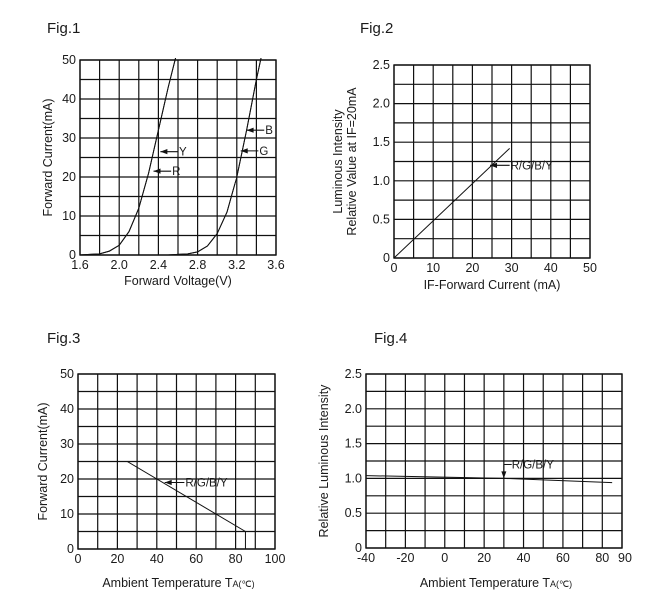 The width and height of the screenshot is (671, 607). I want to click on fig2-xtick-label: 20, so click(472, 268).